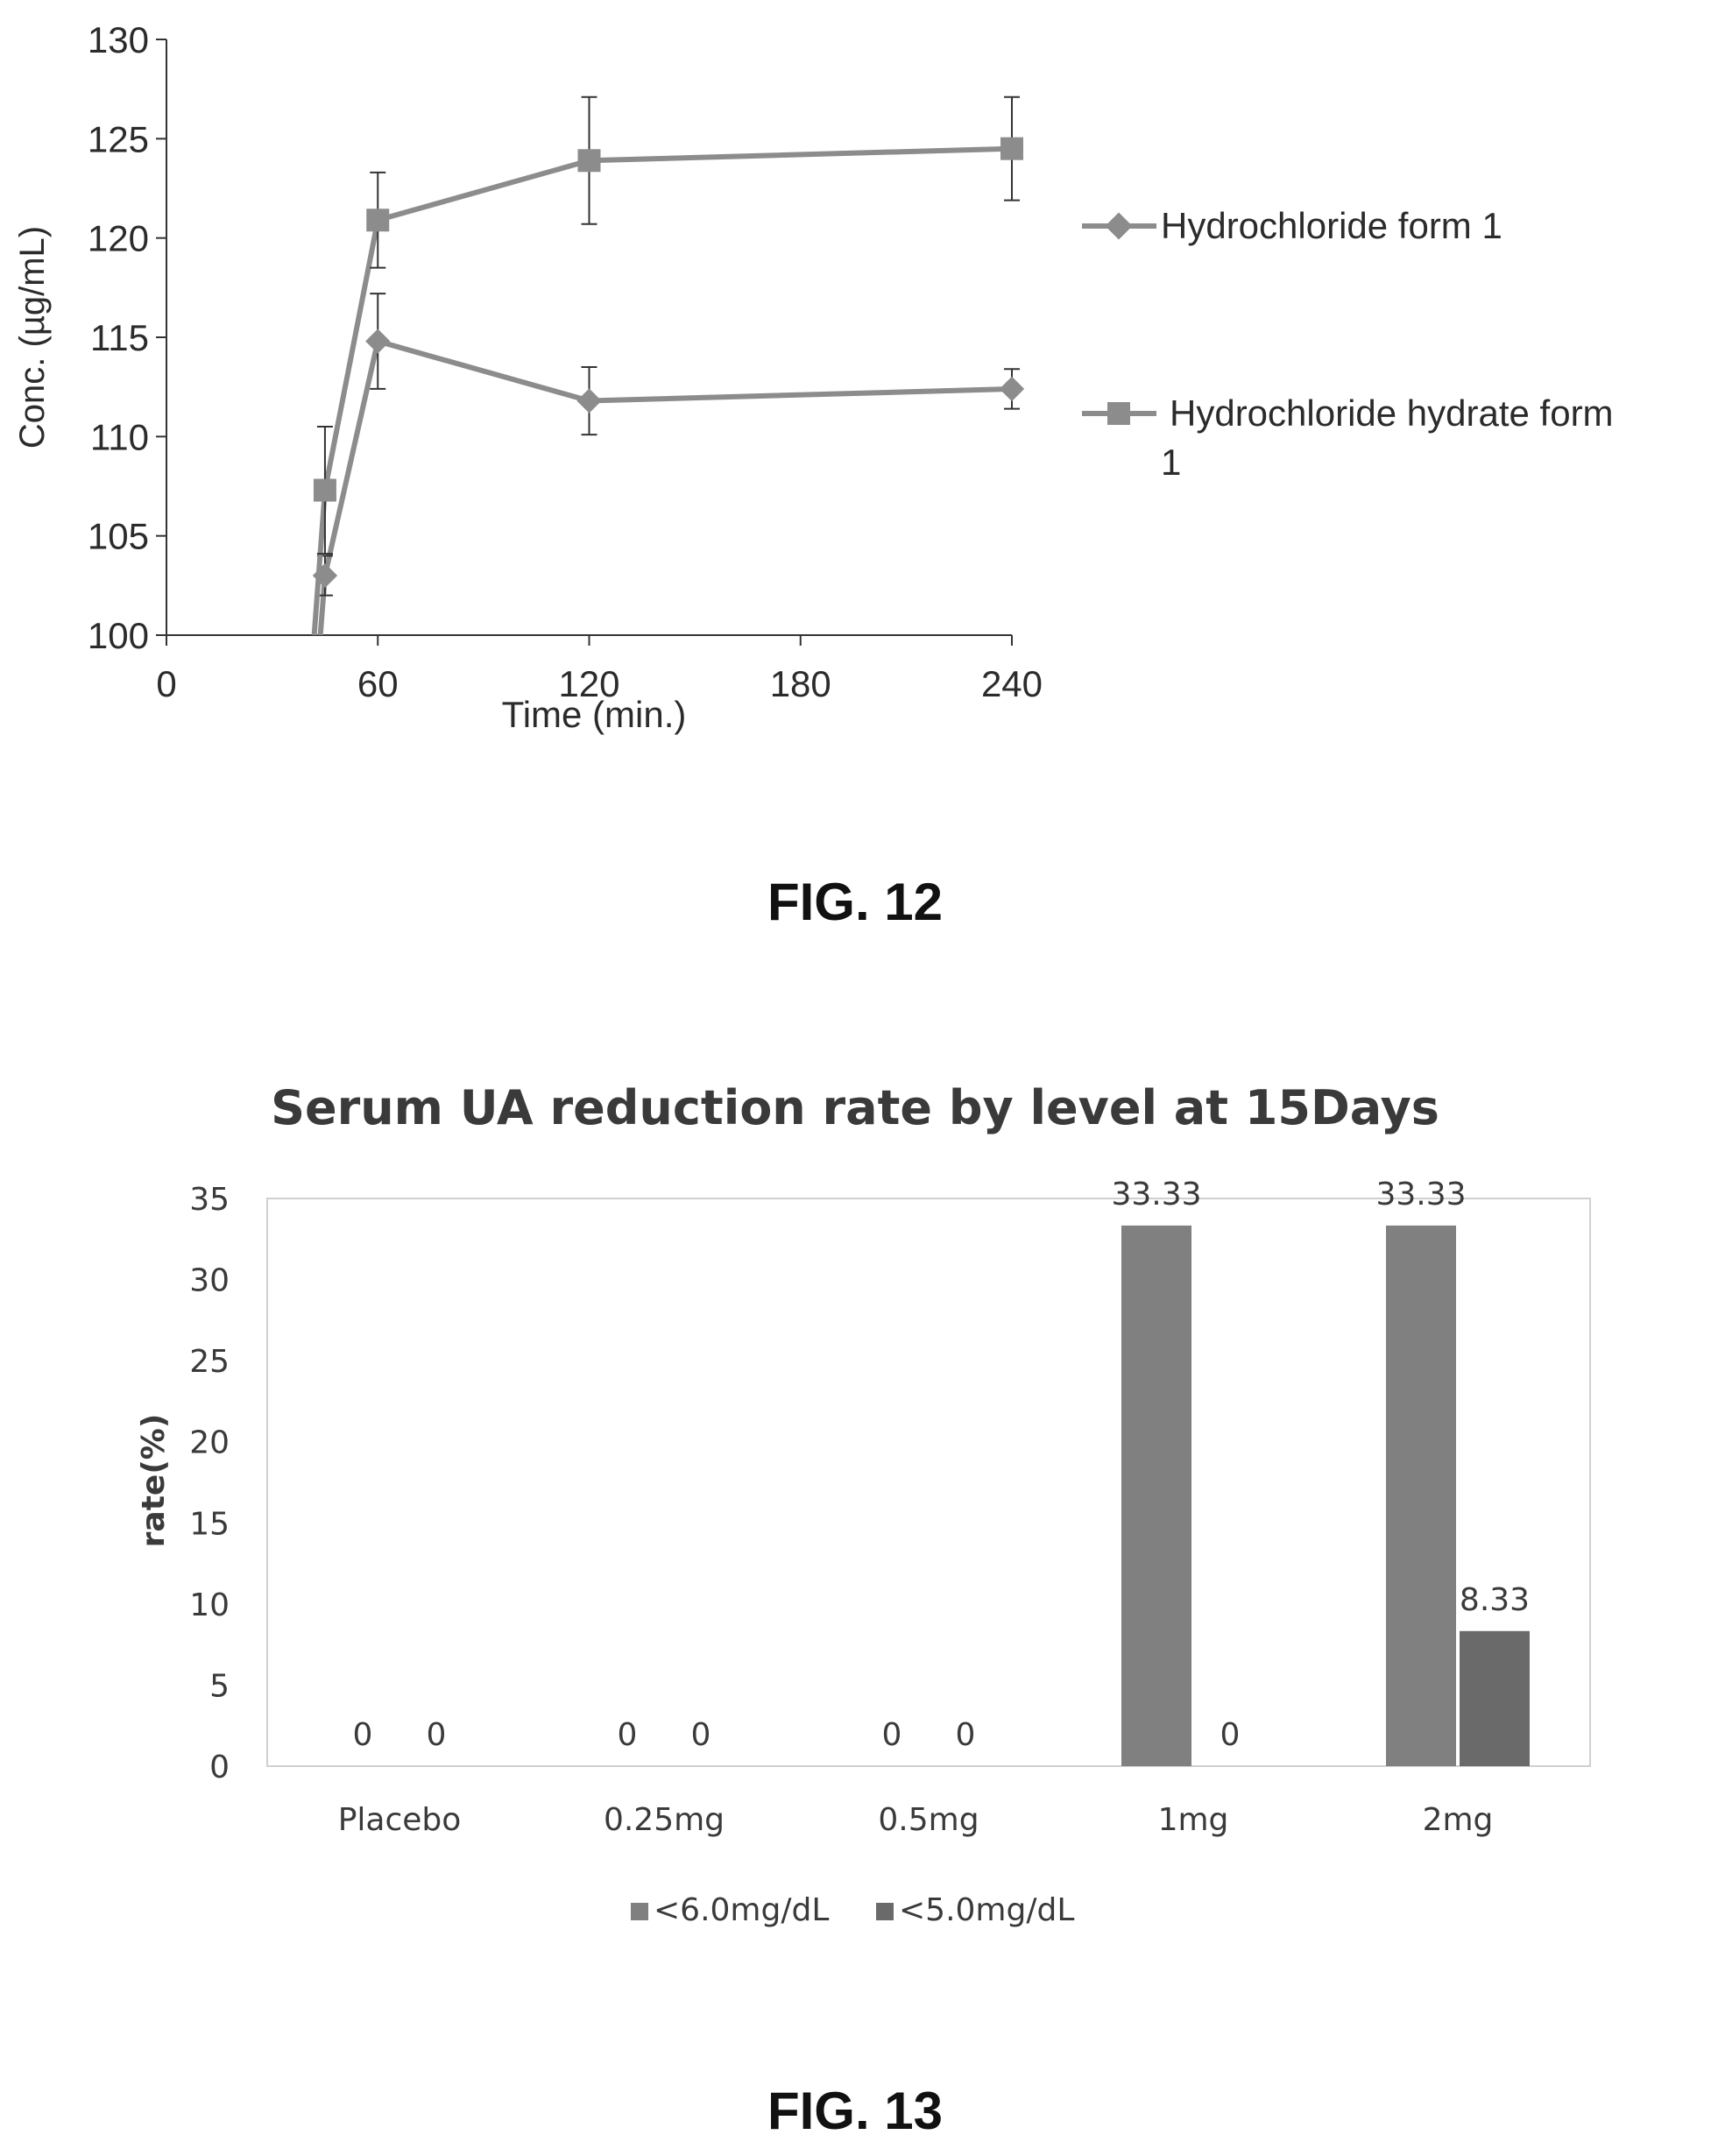  What do you see at coordinates (588, 683) in the screenshot?
I see `x-tick-label: 120` at bounding box center [588, 683].